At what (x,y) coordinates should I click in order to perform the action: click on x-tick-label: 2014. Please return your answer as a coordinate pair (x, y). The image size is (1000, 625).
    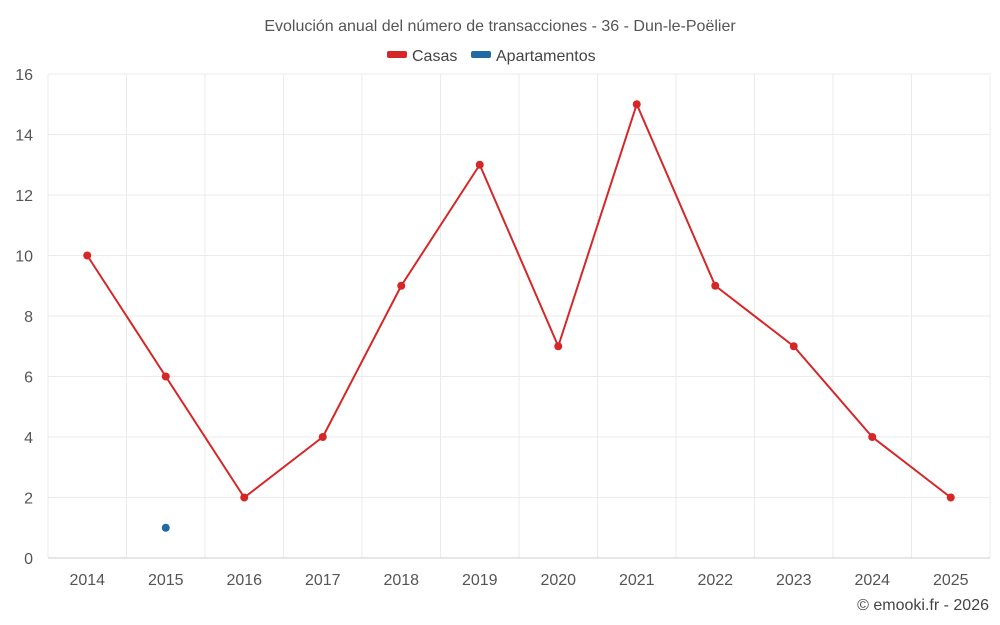
    Looking at the image, I should click on (87, 580).